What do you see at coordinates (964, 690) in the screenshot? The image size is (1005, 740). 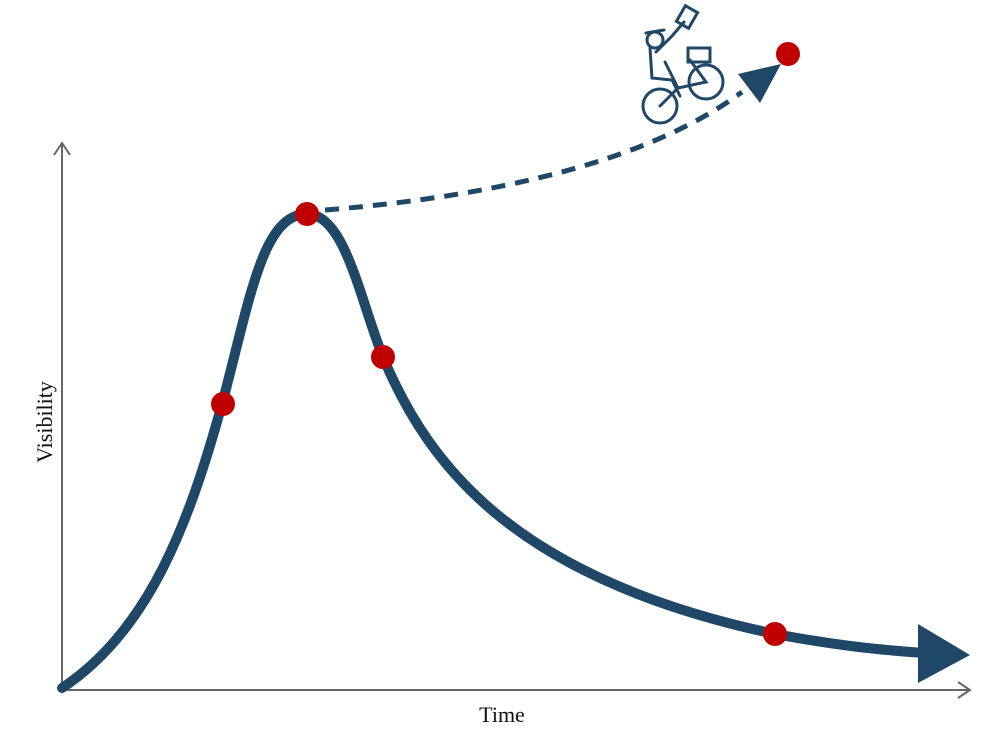 I see `x-axis-arrow` at bounding box center [964, 690].